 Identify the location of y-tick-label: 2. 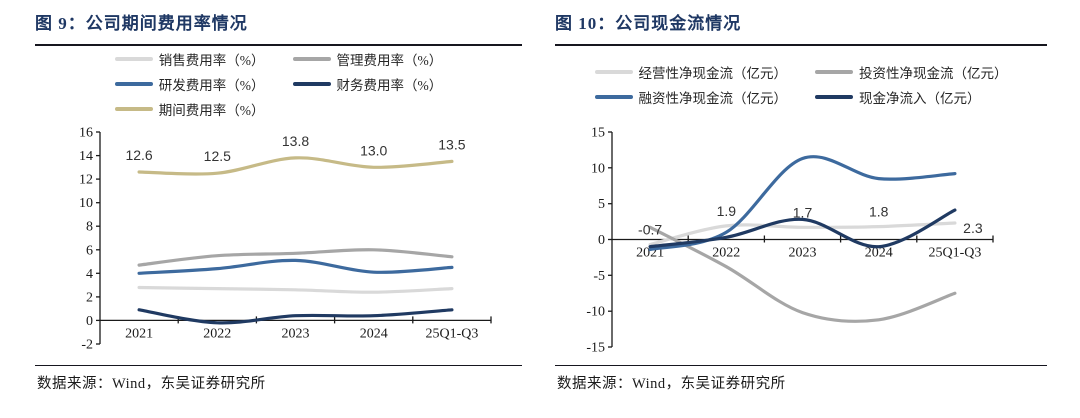
(89, 298).